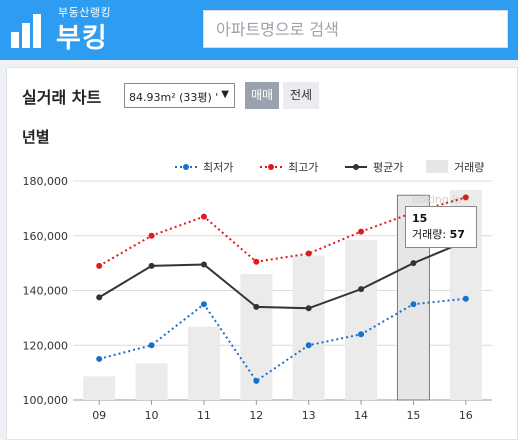 This screenshot has width=518, height=440. Describe the element at coordinates (152, 415) in the screenshot. I see `x-tick-label: 10` at that location.